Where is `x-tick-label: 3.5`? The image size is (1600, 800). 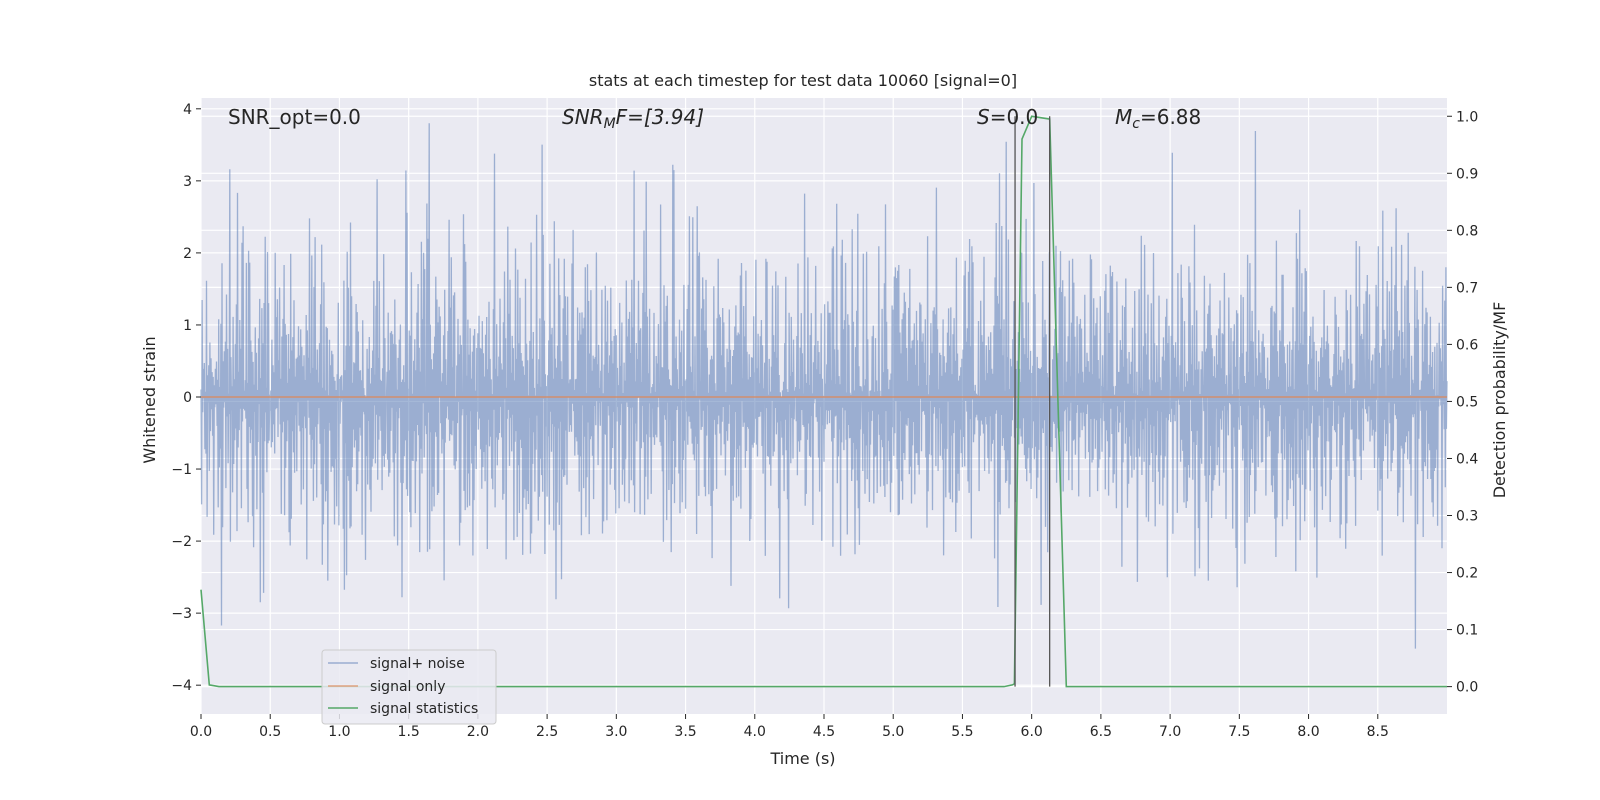 x-tick-label: 3.5 is located at coordinates (685, 732).